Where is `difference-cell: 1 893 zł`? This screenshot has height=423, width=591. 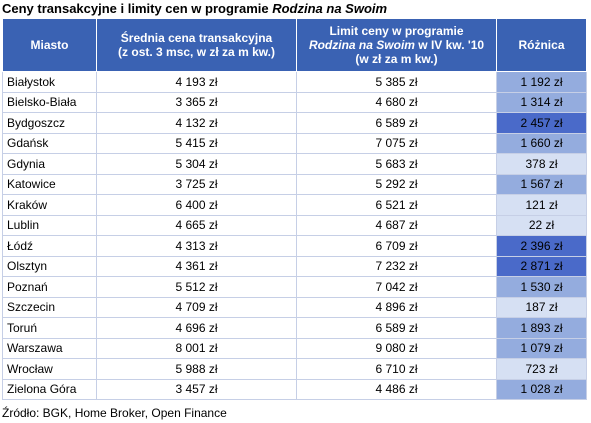 difference-cell: 1 893 zł is located at coordinates (541, 328).